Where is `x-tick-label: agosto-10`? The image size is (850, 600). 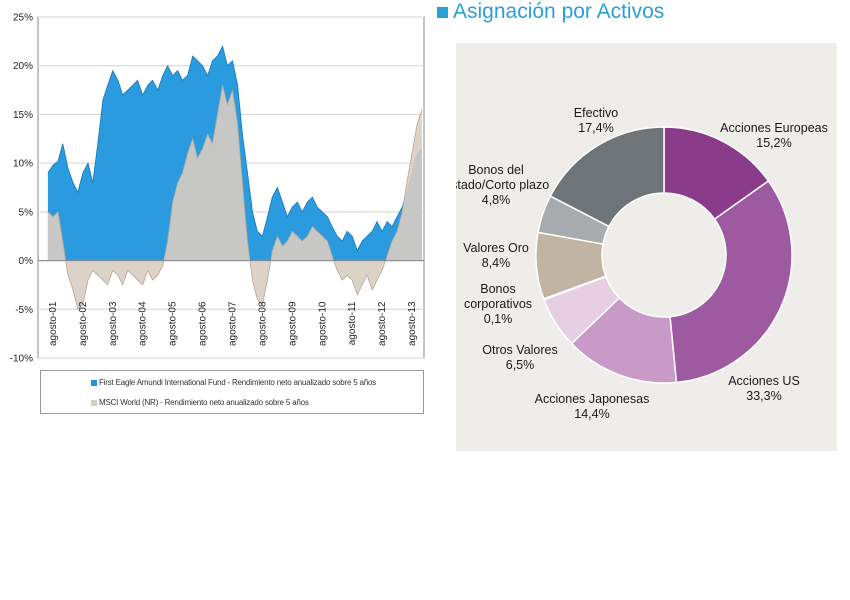
x-tick-label: agosto-10 is located at coordinates (322, 323).